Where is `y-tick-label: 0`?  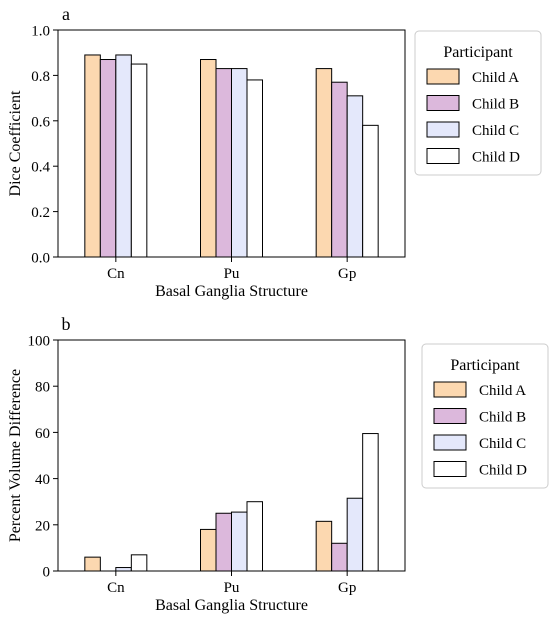 y-tick-label: 0 is located at coordinates (47, 573).